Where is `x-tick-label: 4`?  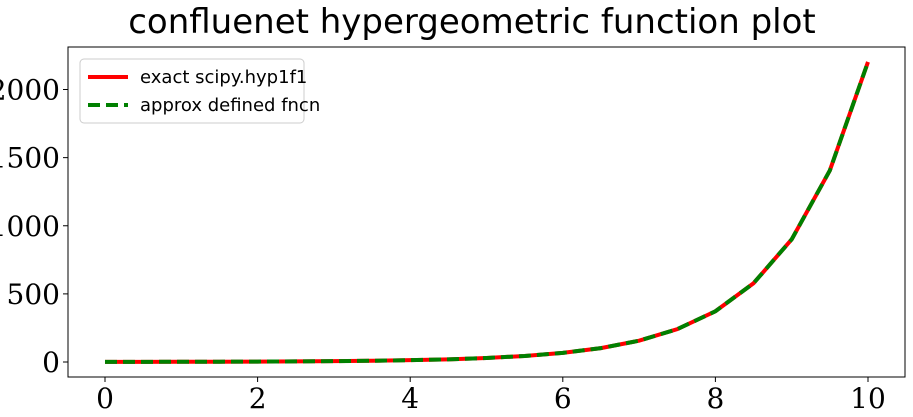 x-tick-label: 4 is located at coordinates (410, 398).